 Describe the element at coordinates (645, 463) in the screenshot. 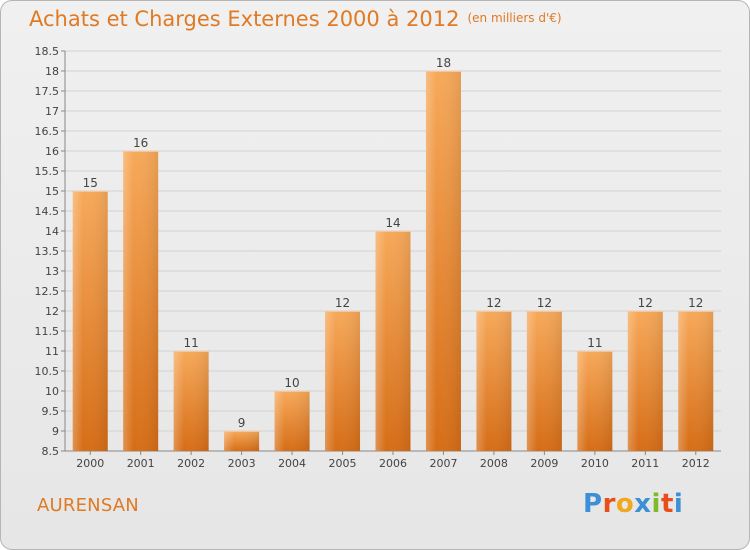

I see `x-tick-label: 2011` at that location.